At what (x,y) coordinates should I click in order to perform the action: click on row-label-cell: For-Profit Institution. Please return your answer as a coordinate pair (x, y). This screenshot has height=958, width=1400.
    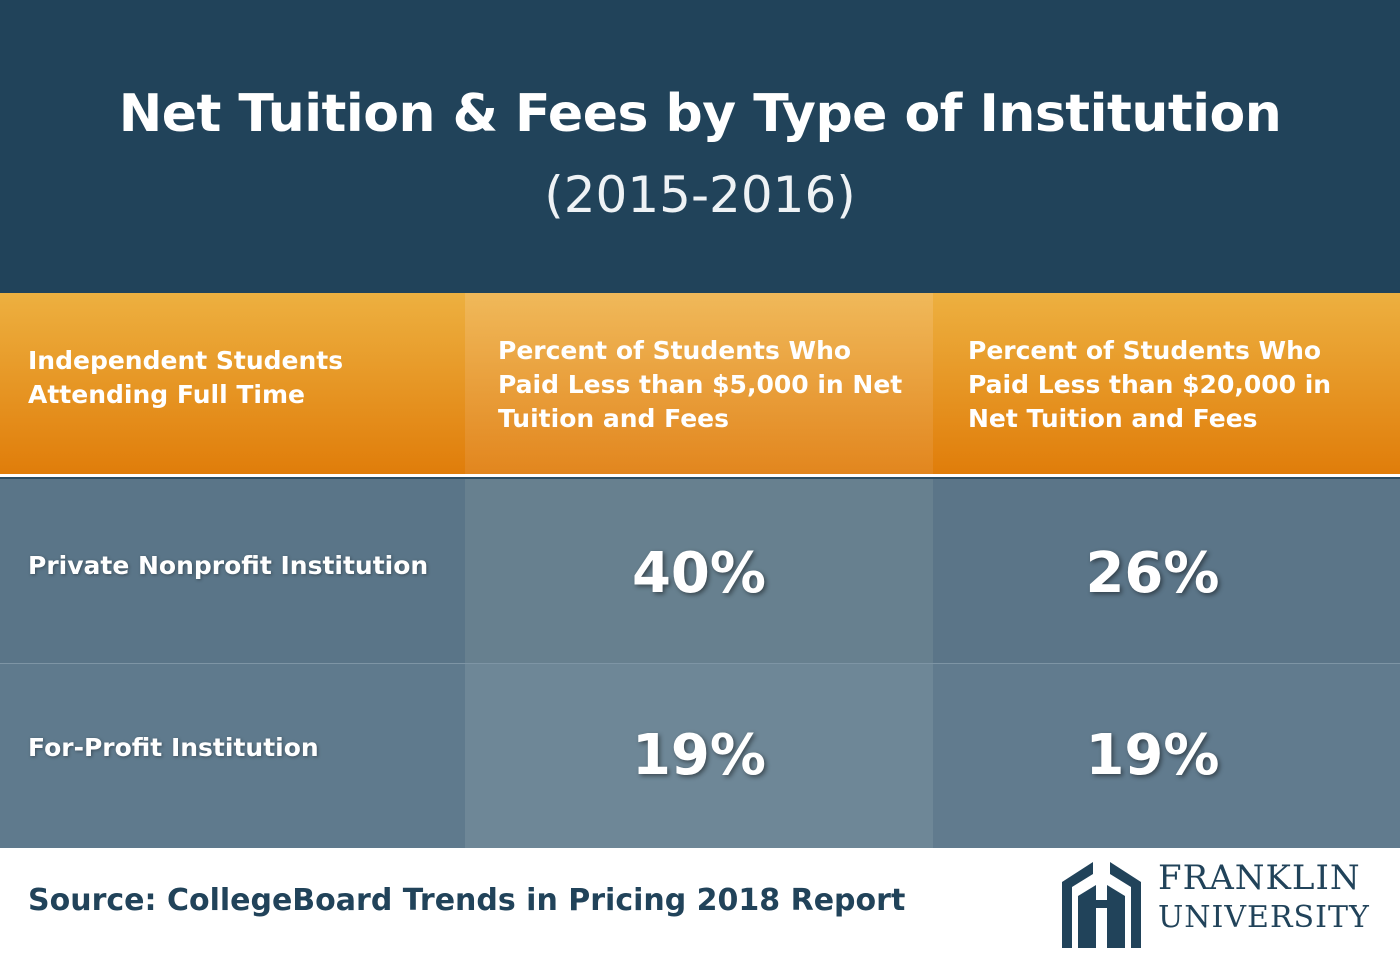
    Looking at the image, I should click on (232, 756).